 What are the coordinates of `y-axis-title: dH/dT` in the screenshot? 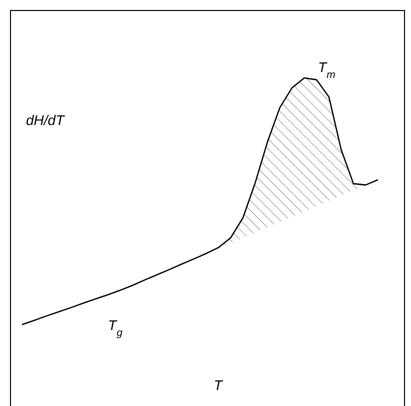 It's located at (46, 120).